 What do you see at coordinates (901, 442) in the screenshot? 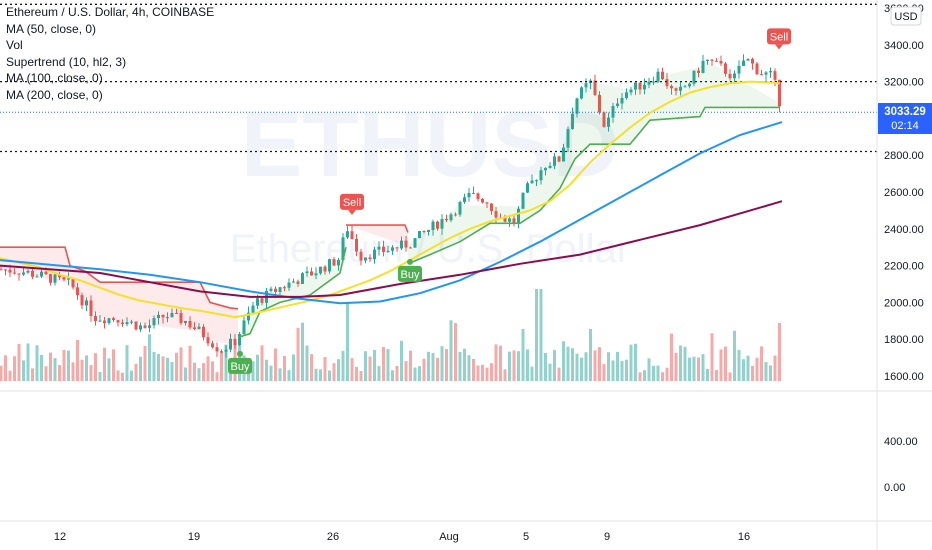
I see `indicator-tick-label: 400.00` at bounding box center [901, 442].